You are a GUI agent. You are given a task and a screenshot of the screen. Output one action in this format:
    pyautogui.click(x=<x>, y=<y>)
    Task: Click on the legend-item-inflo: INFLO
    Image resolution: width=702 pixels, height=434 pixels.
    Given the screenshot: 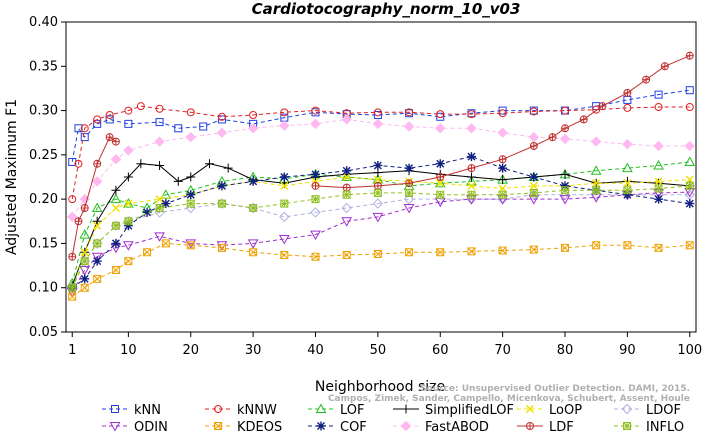 What is the action you would take?
    pyautogui.click(x=649, y=427)
    